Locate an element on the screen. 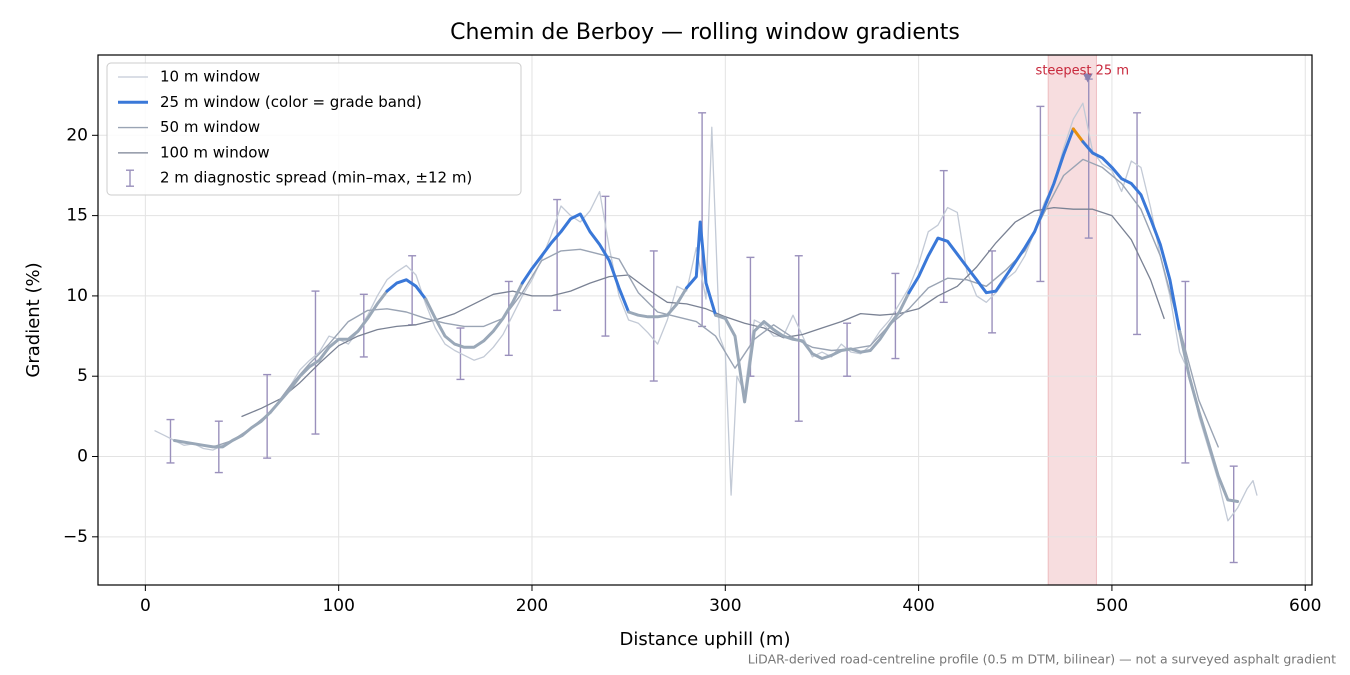 This screenshot has width=1350, height=675. x-tick-label: 600 is located at coordinates (1305, 606).